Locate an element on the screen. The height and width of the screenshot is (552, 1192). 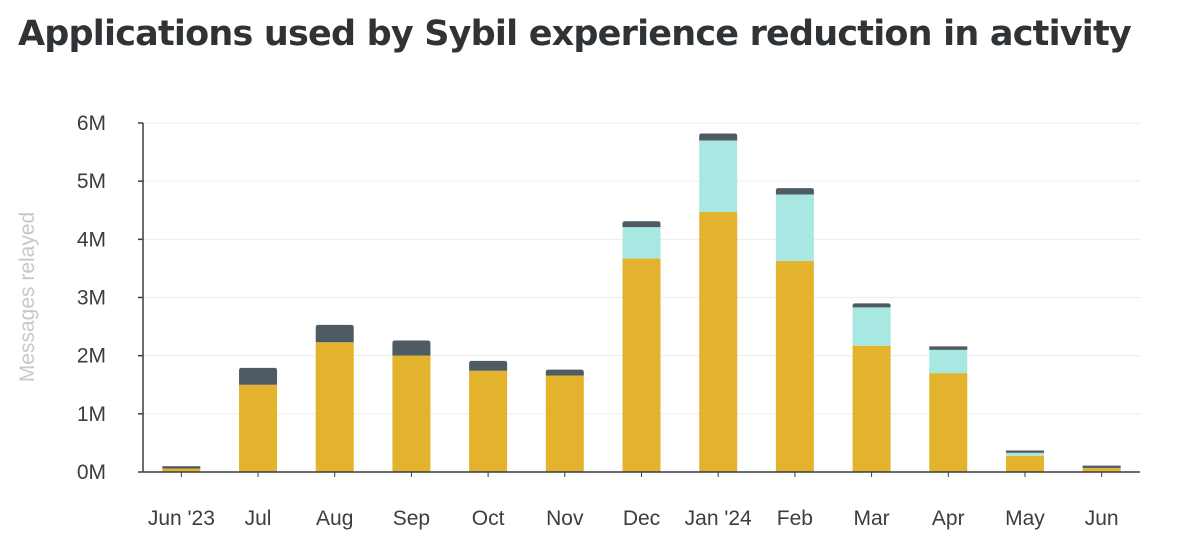
x-tick-label: Dec is located at coordinates (641, 518).